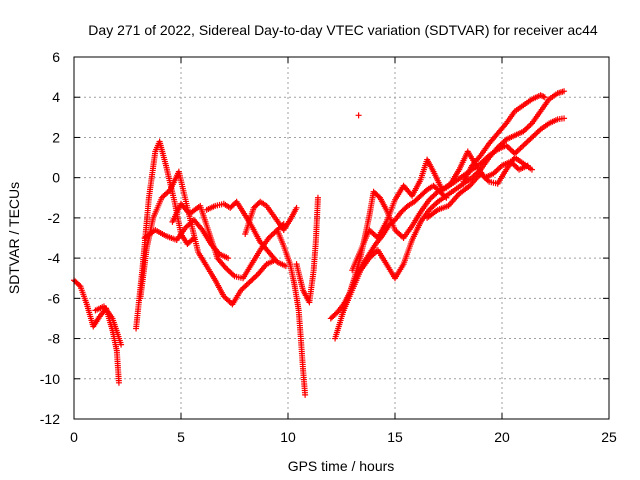 The image size is (640, 480). Describe the element at coordinates (56, 178) in the screenshot. I see `y-tick-label: 0` at that location.